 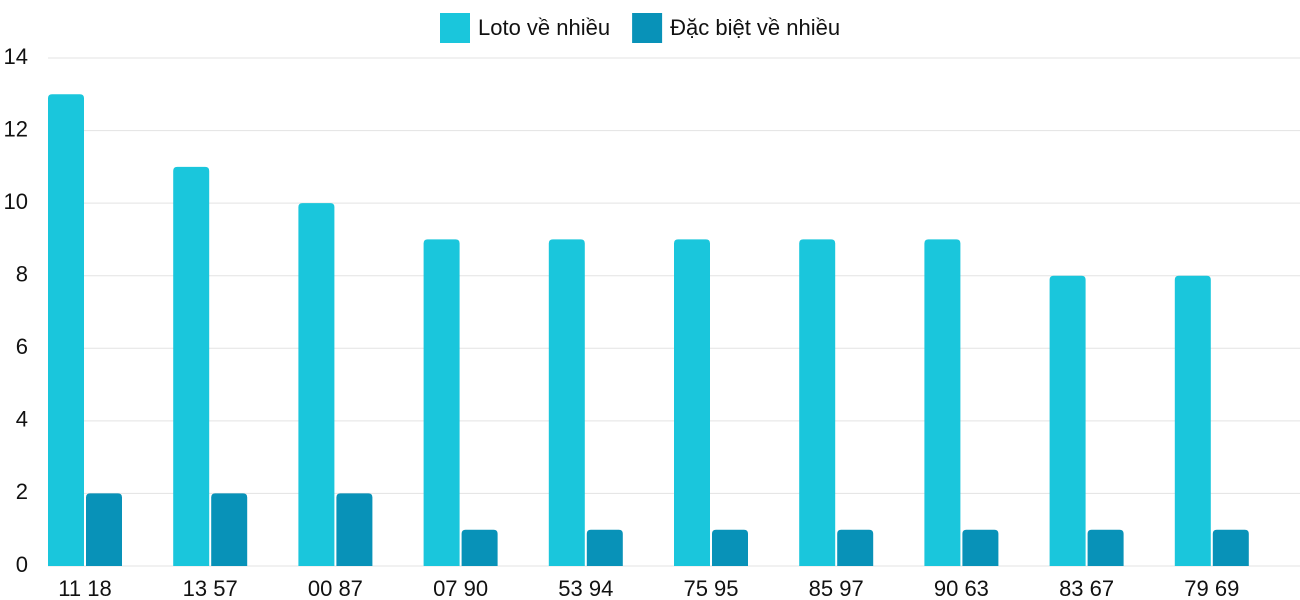 I want to click on y-tick-label: 2, so click(x=22, y=491).